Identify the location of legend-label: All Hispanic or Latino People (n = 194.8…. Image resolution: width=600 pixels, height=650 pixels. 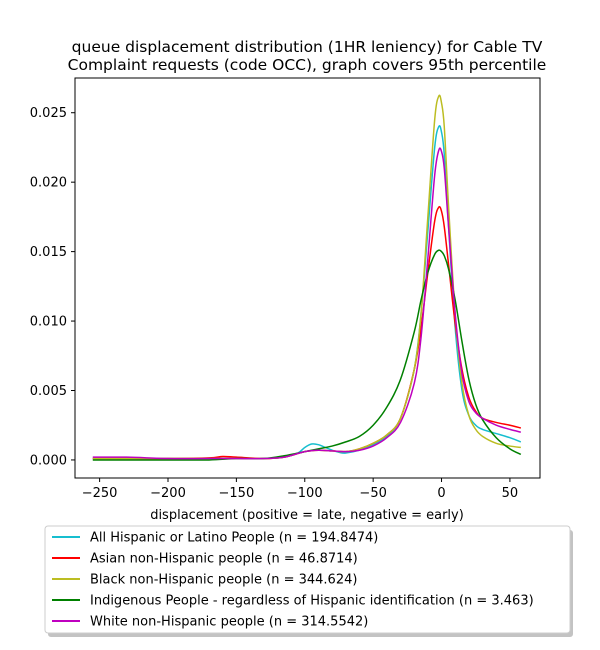
(234, 538).